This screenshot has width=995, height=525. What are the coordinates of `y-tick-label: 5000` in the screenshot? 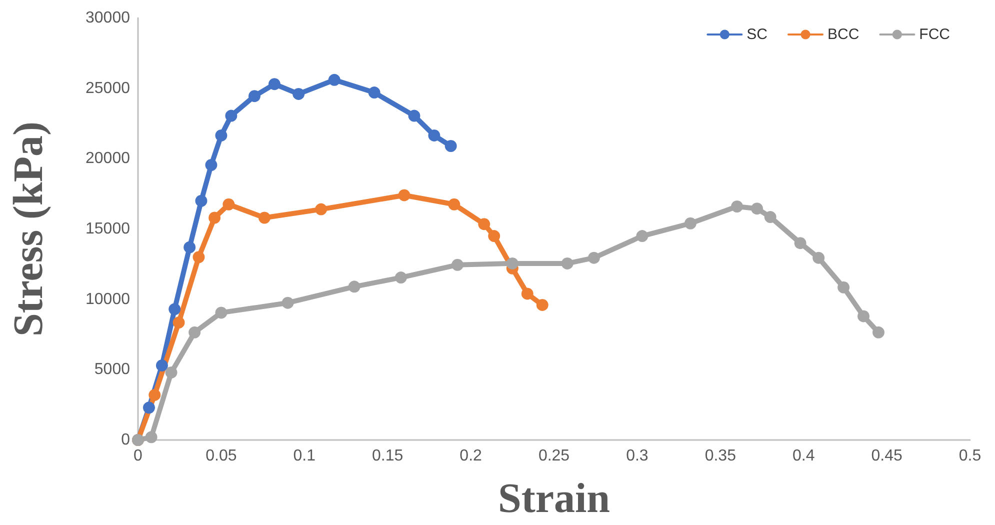 It's located at (112, 369).